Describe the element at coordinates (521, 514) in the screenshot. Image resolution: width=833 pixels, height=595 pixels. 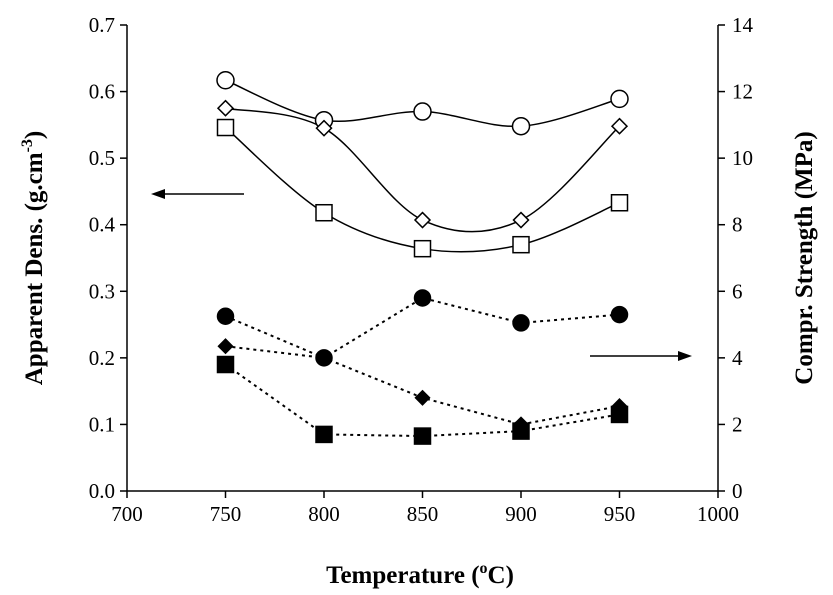
I see `x-tick-label: 900` at that location.